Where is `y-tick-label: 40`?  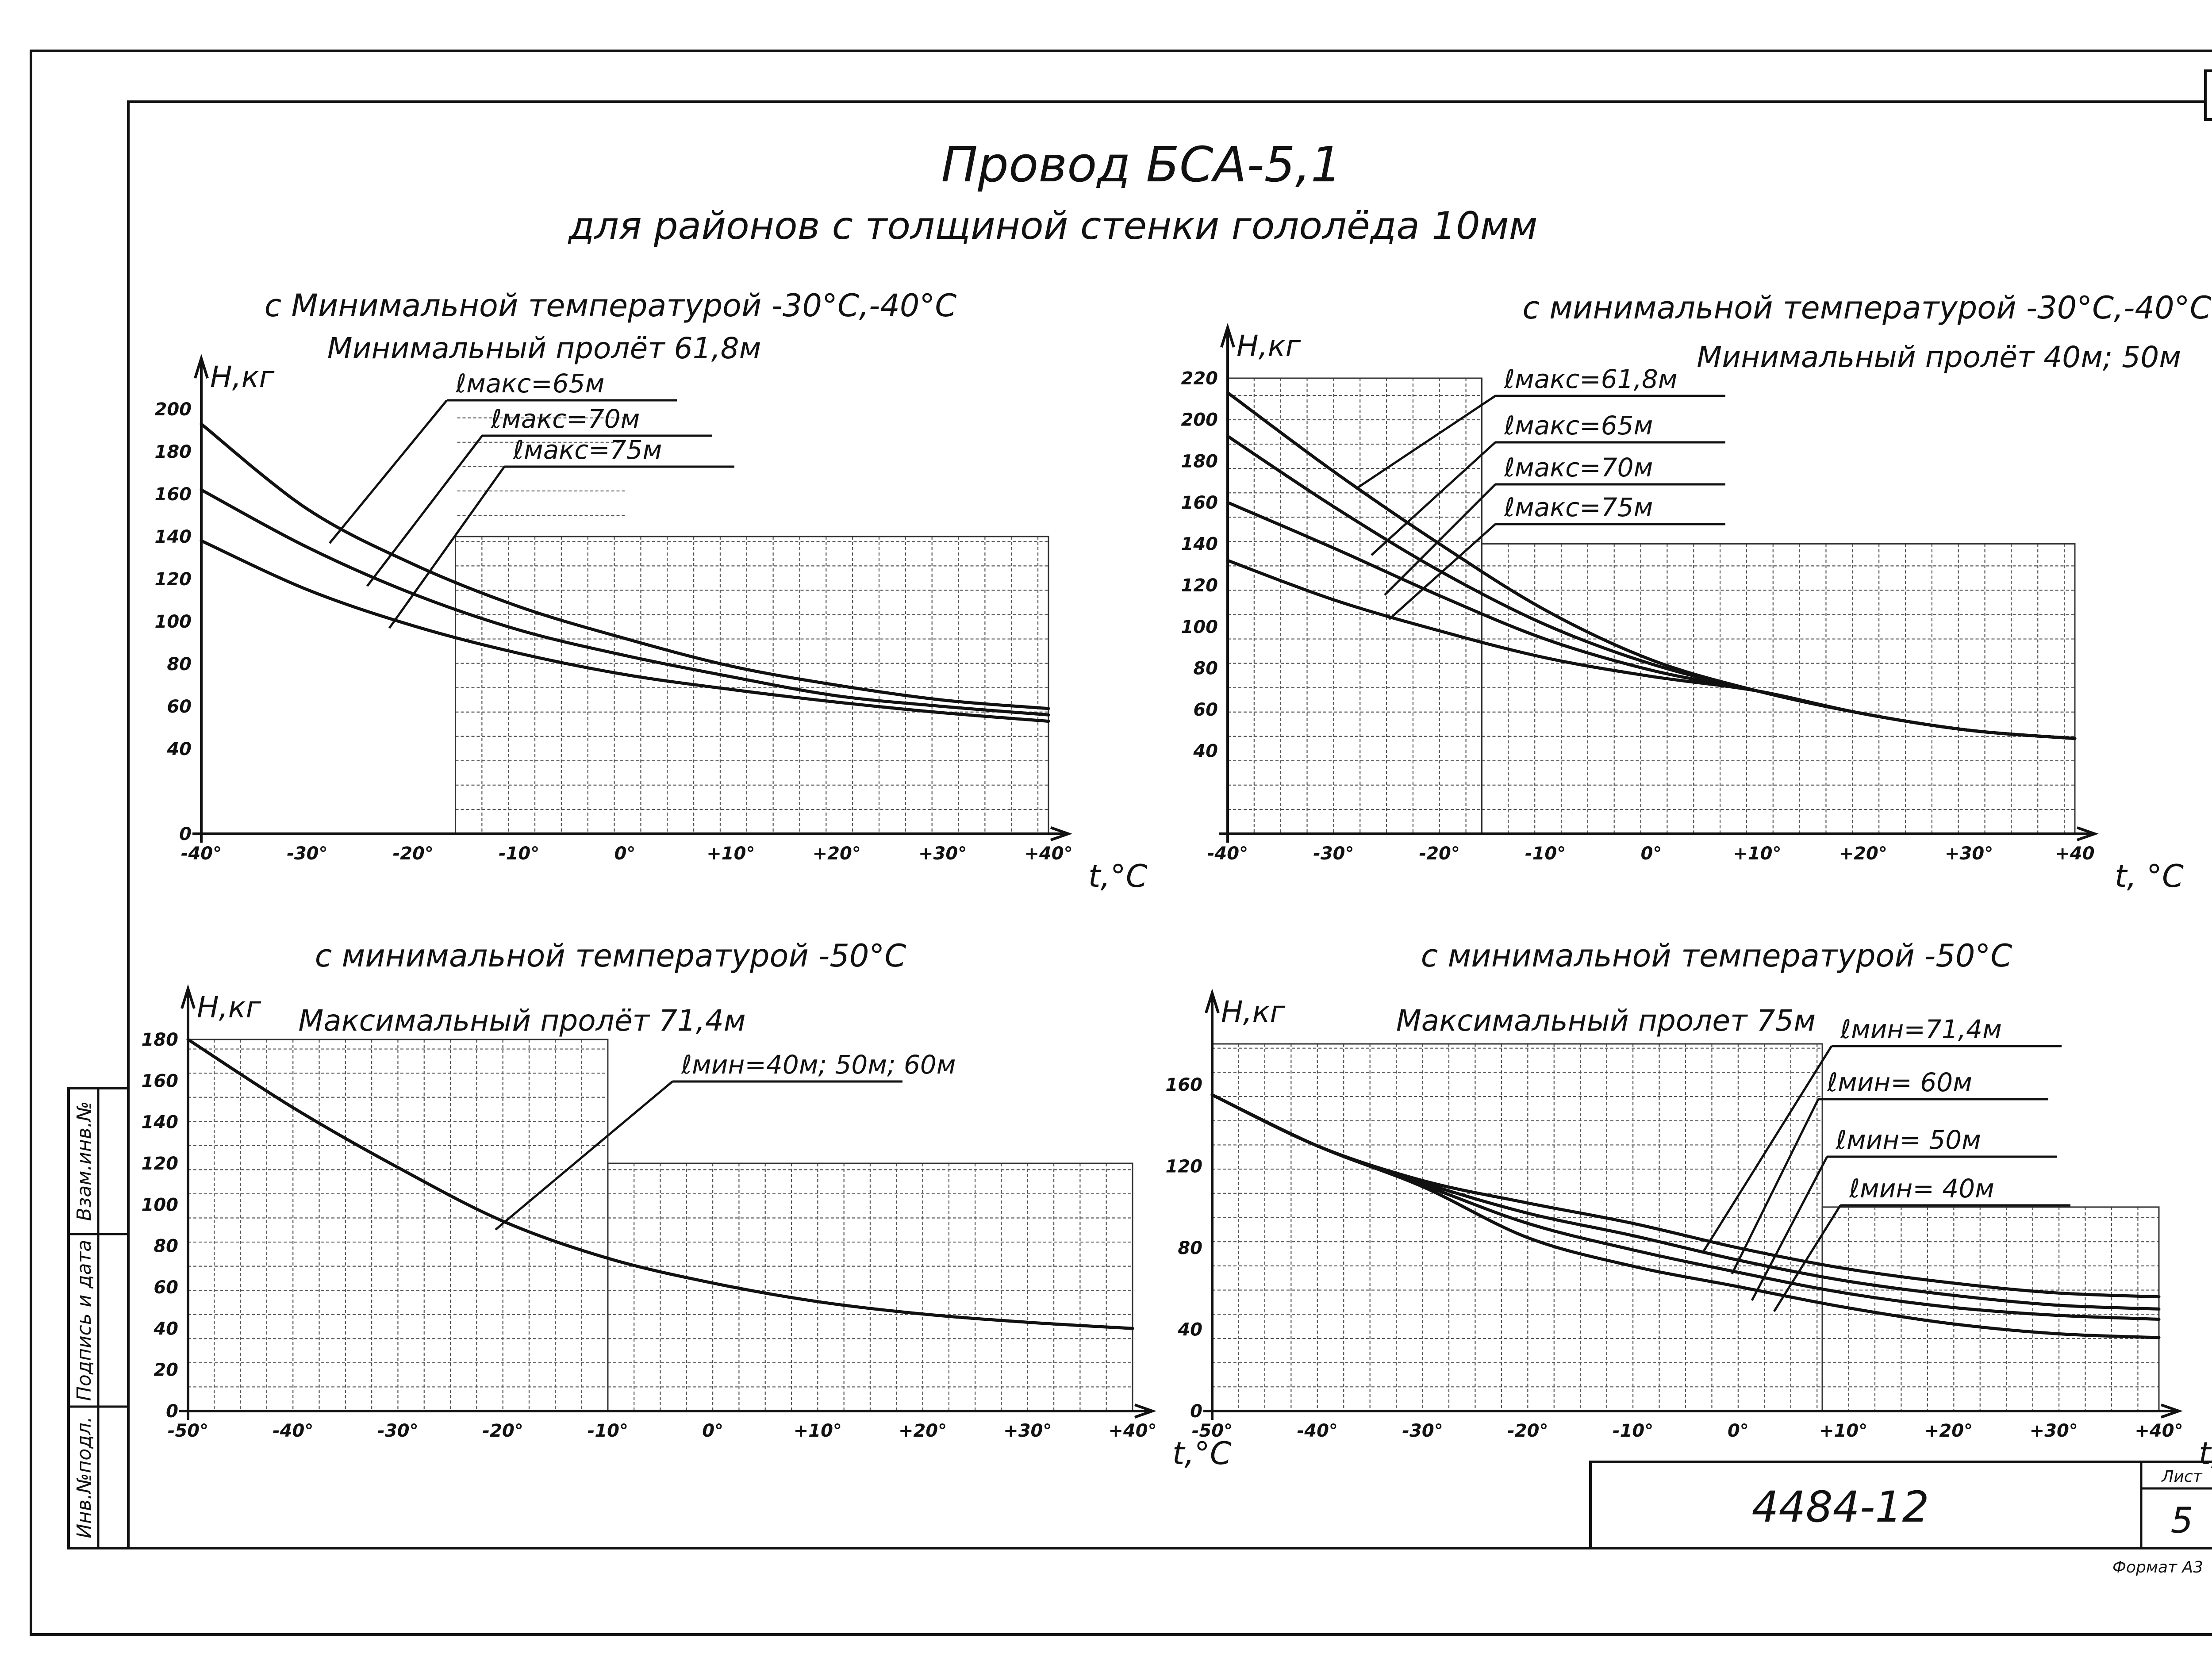 y-tick-label: 40 is located at coordinates (1206, 751).